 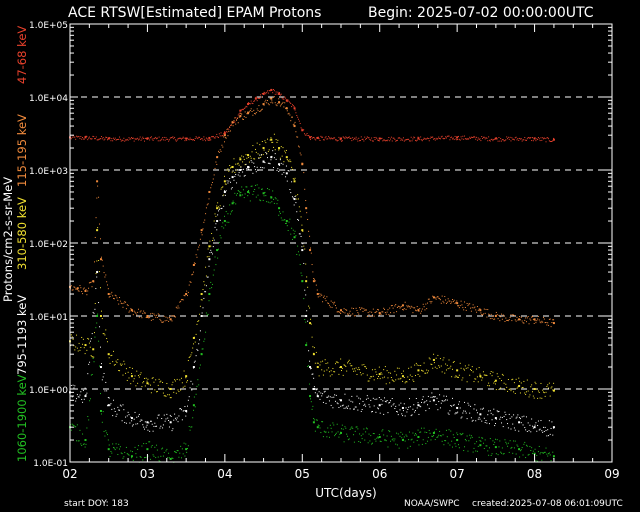 What do you see at coordinates (224, 474) in the screenshot?
I see `x-tick-label: 04` at bounding box center [224, 474].